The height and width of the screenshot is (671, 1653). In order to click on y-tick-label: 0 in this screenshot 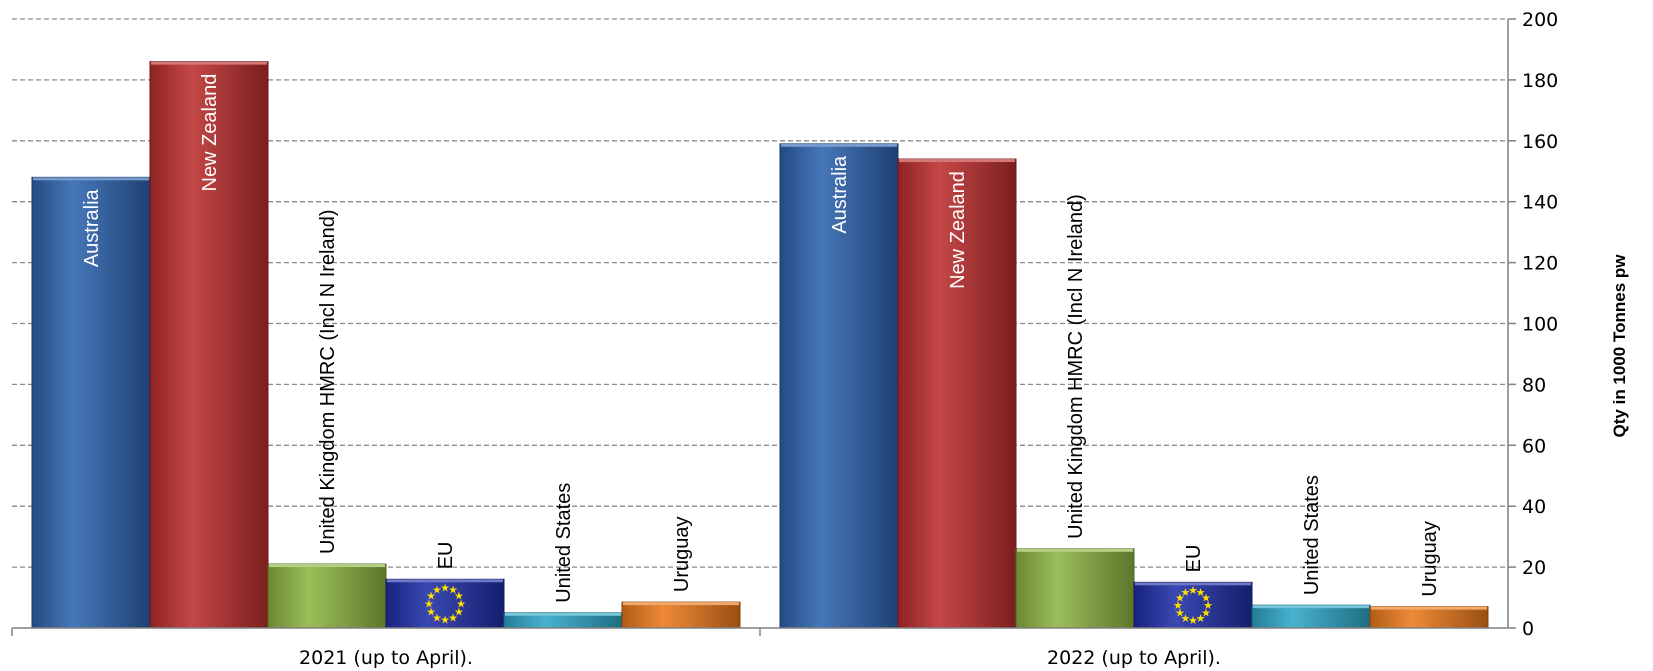, I will do `click(1528, 629)`.